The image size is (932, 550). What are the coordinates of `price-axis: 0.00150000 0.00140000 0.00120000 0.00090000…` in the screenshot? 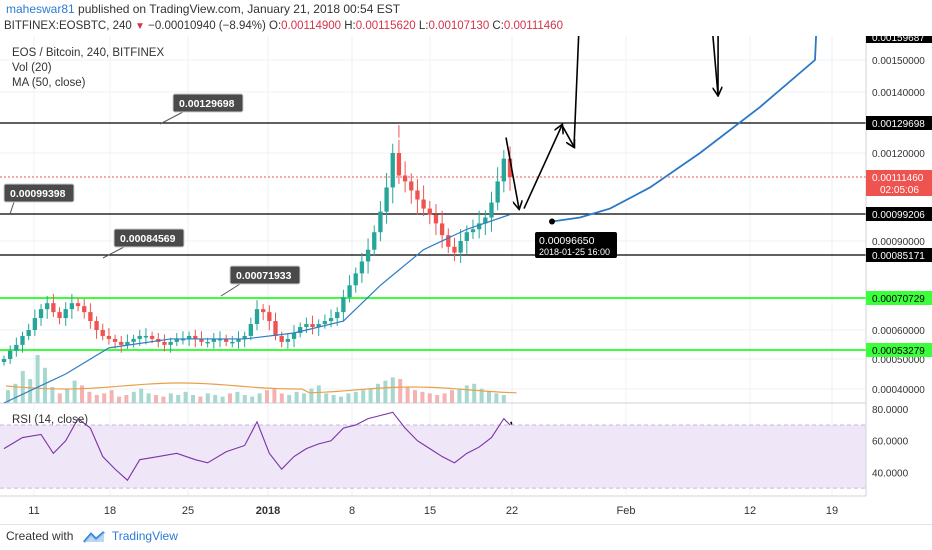 It's located at (898, 280).